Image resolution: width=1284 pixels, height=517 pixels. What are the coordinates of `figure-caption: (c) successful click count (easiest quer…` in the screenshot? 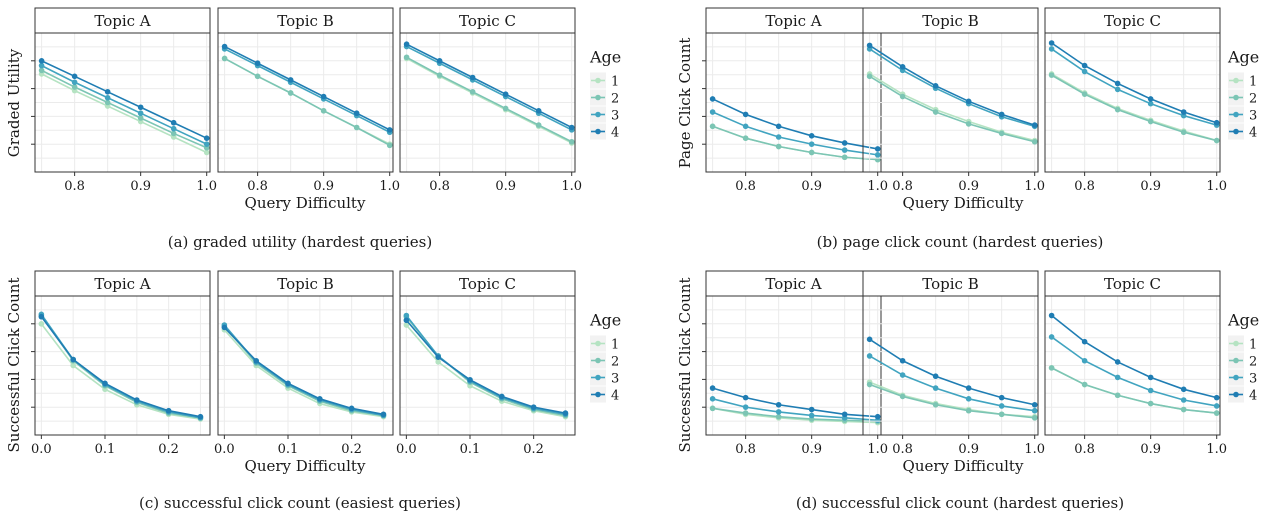 It's located at (300, 503).